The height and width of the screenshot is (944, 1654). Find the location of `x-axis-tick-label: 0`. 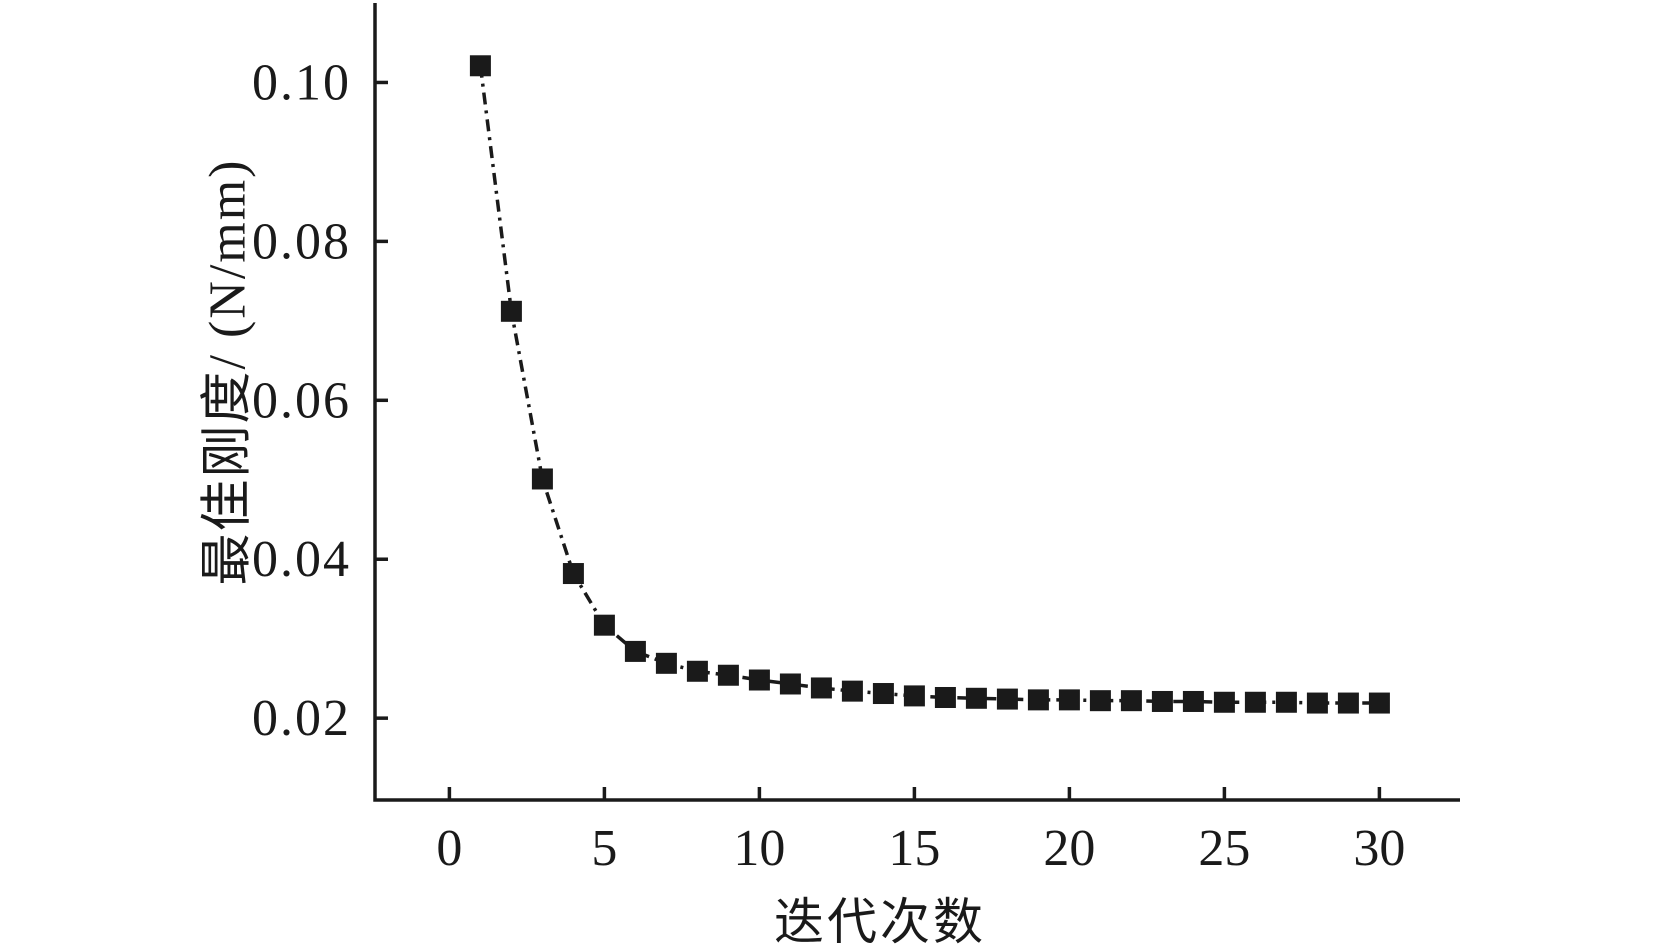

x-axis-tick-label: 0 is located at coordinates (449, 848).